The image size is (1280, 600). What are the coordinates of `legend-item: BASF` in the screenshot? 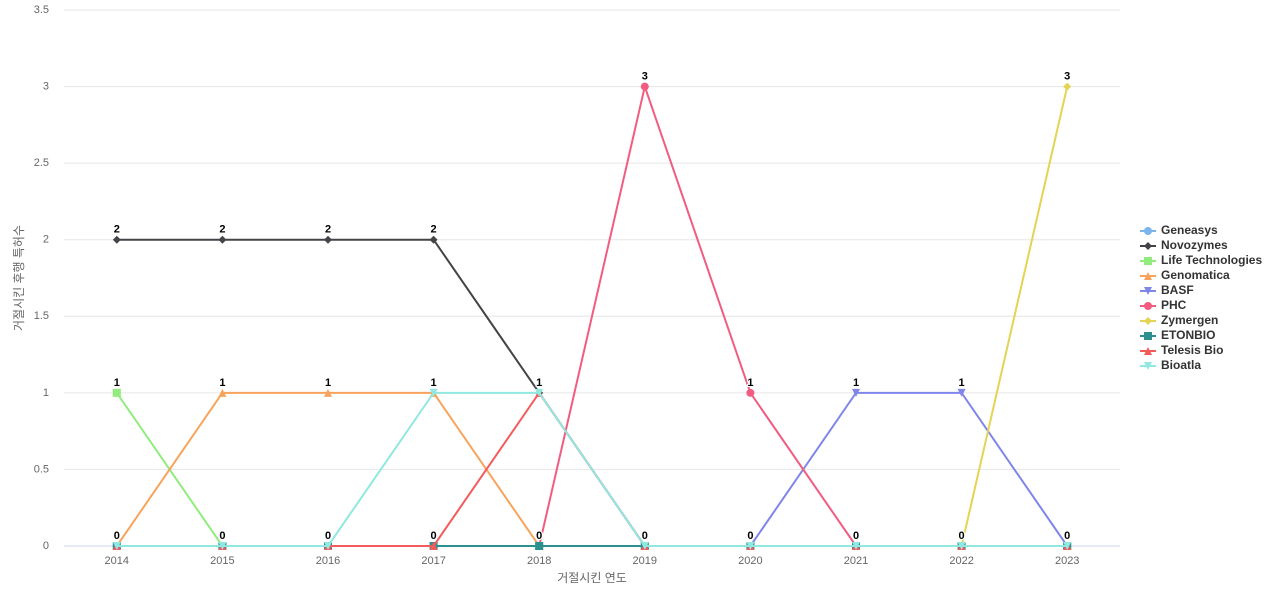 It's located at (1167, 290).